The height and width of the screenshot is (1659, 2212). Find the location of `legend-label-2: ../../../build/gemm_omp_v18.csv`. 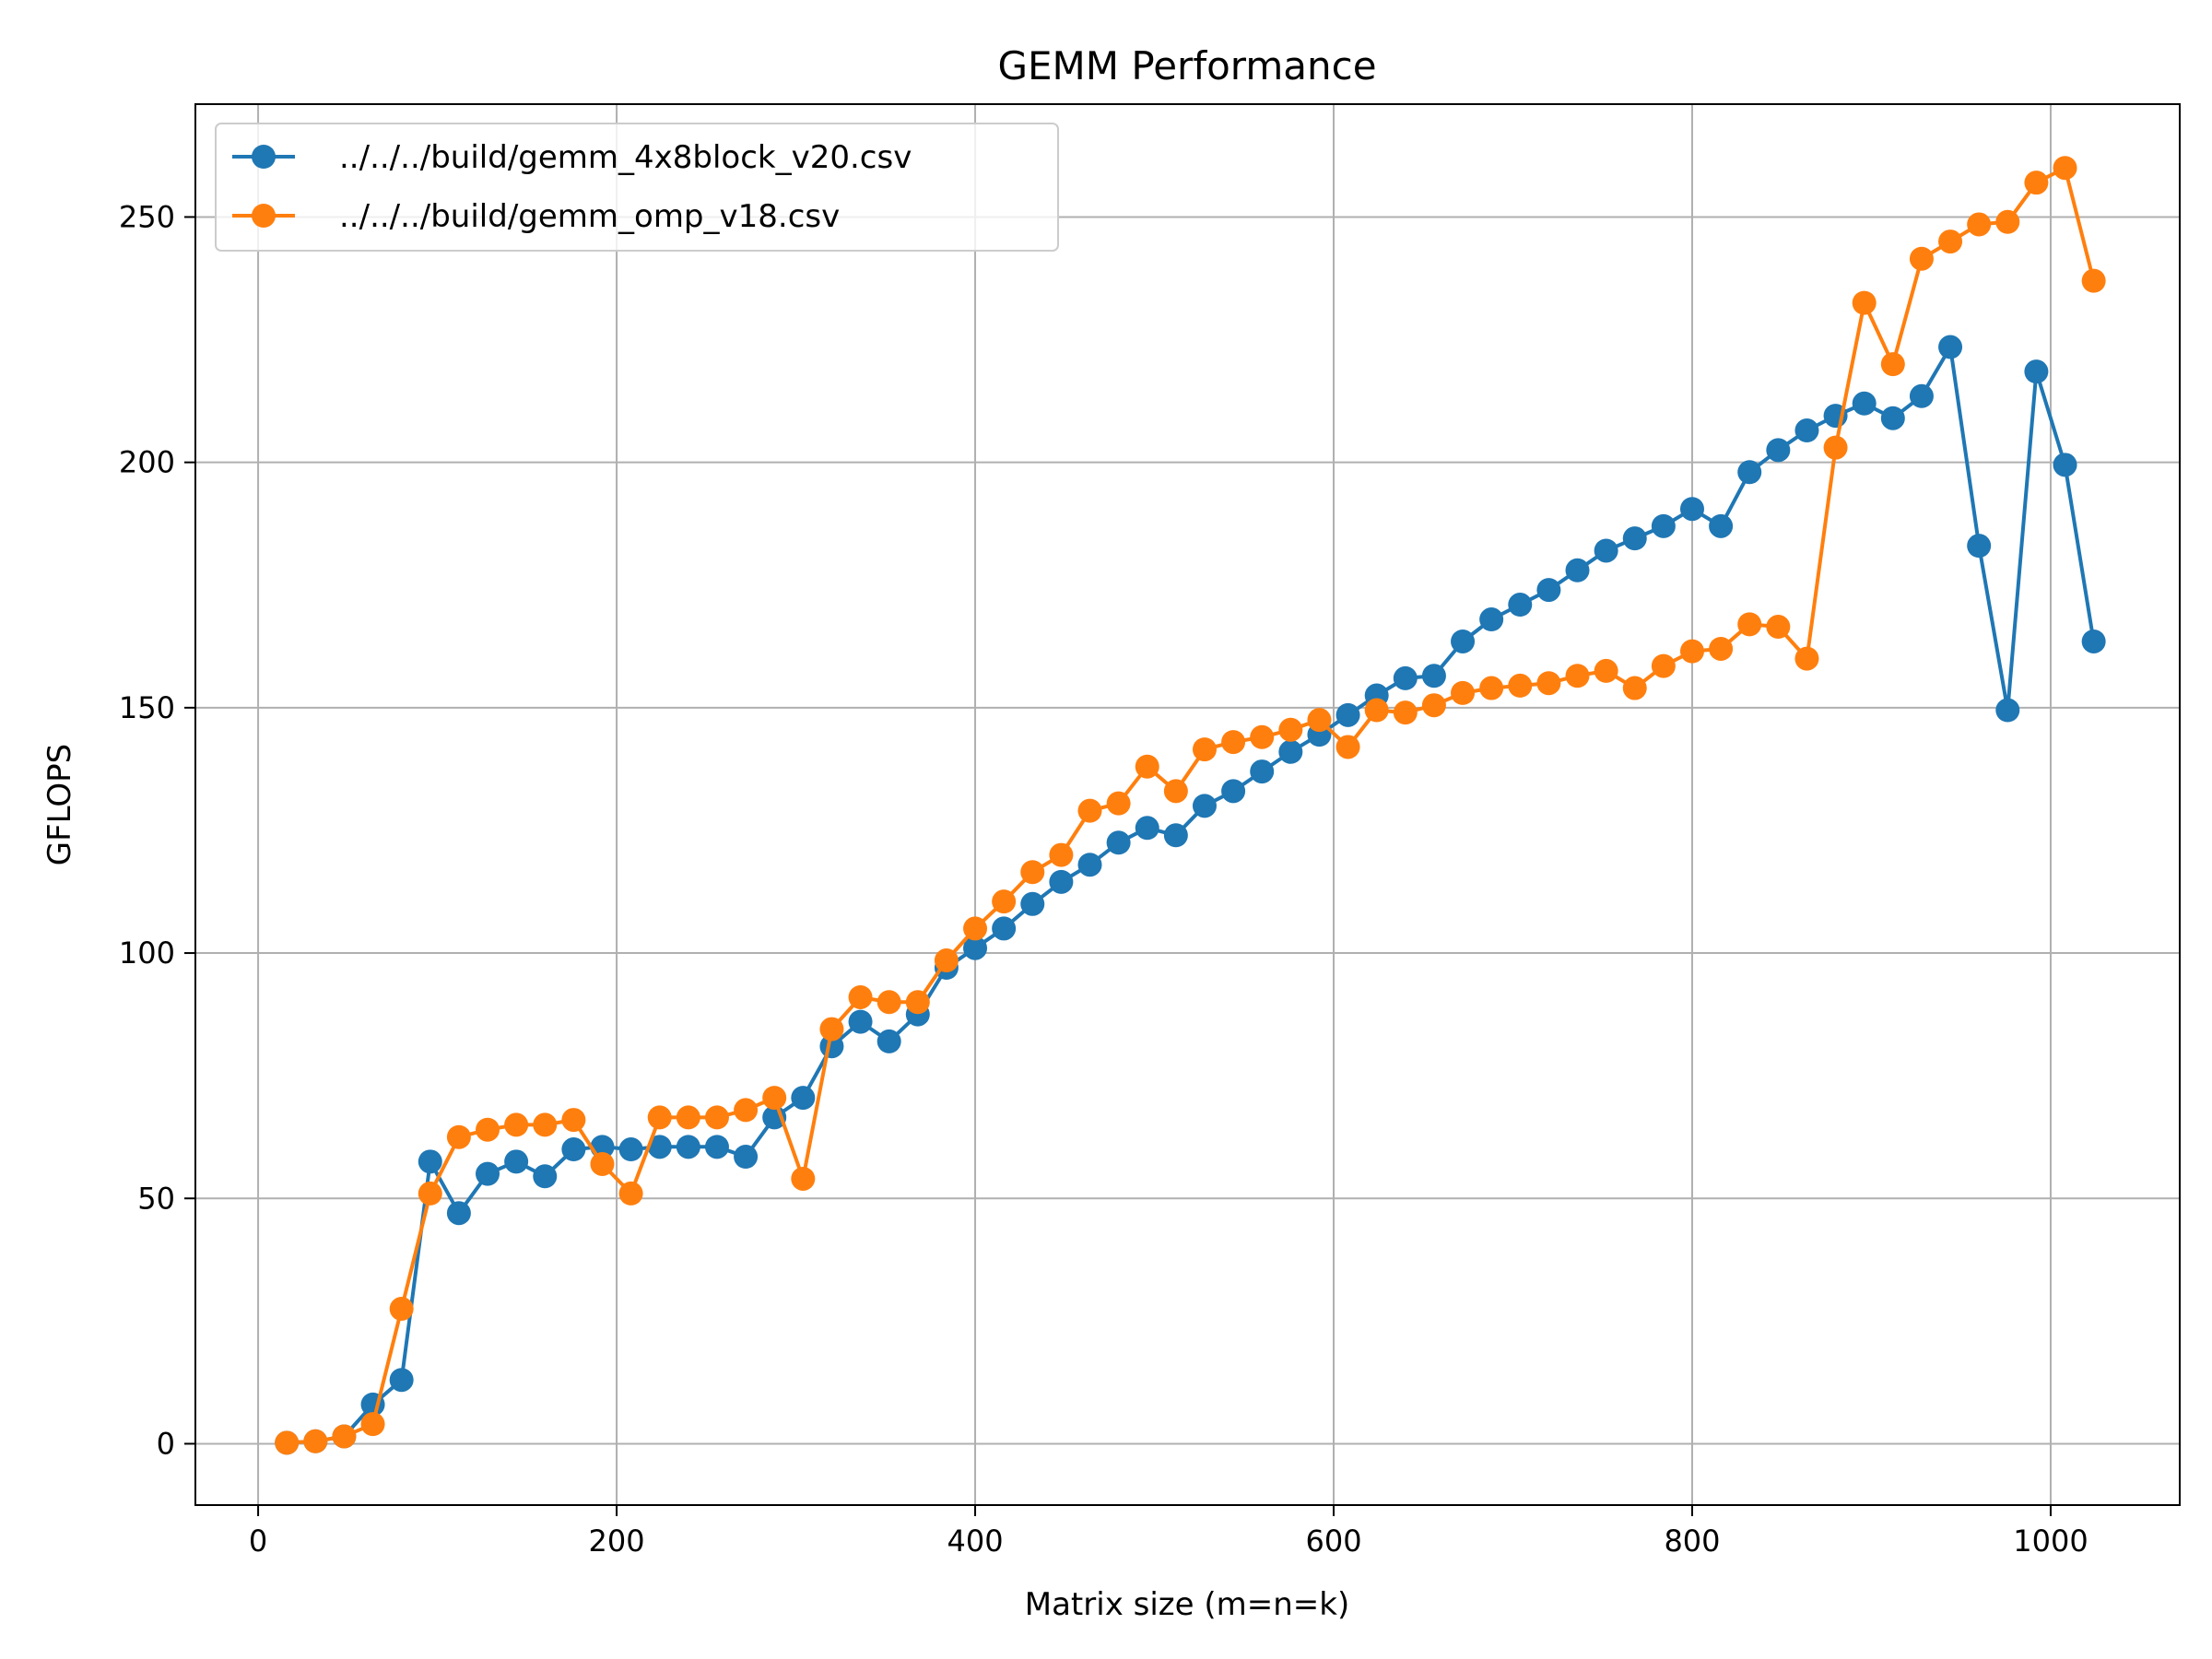

legend-label-2: ../../../build/gemm_omp_v18.csv is located at coordinates (589, 216).